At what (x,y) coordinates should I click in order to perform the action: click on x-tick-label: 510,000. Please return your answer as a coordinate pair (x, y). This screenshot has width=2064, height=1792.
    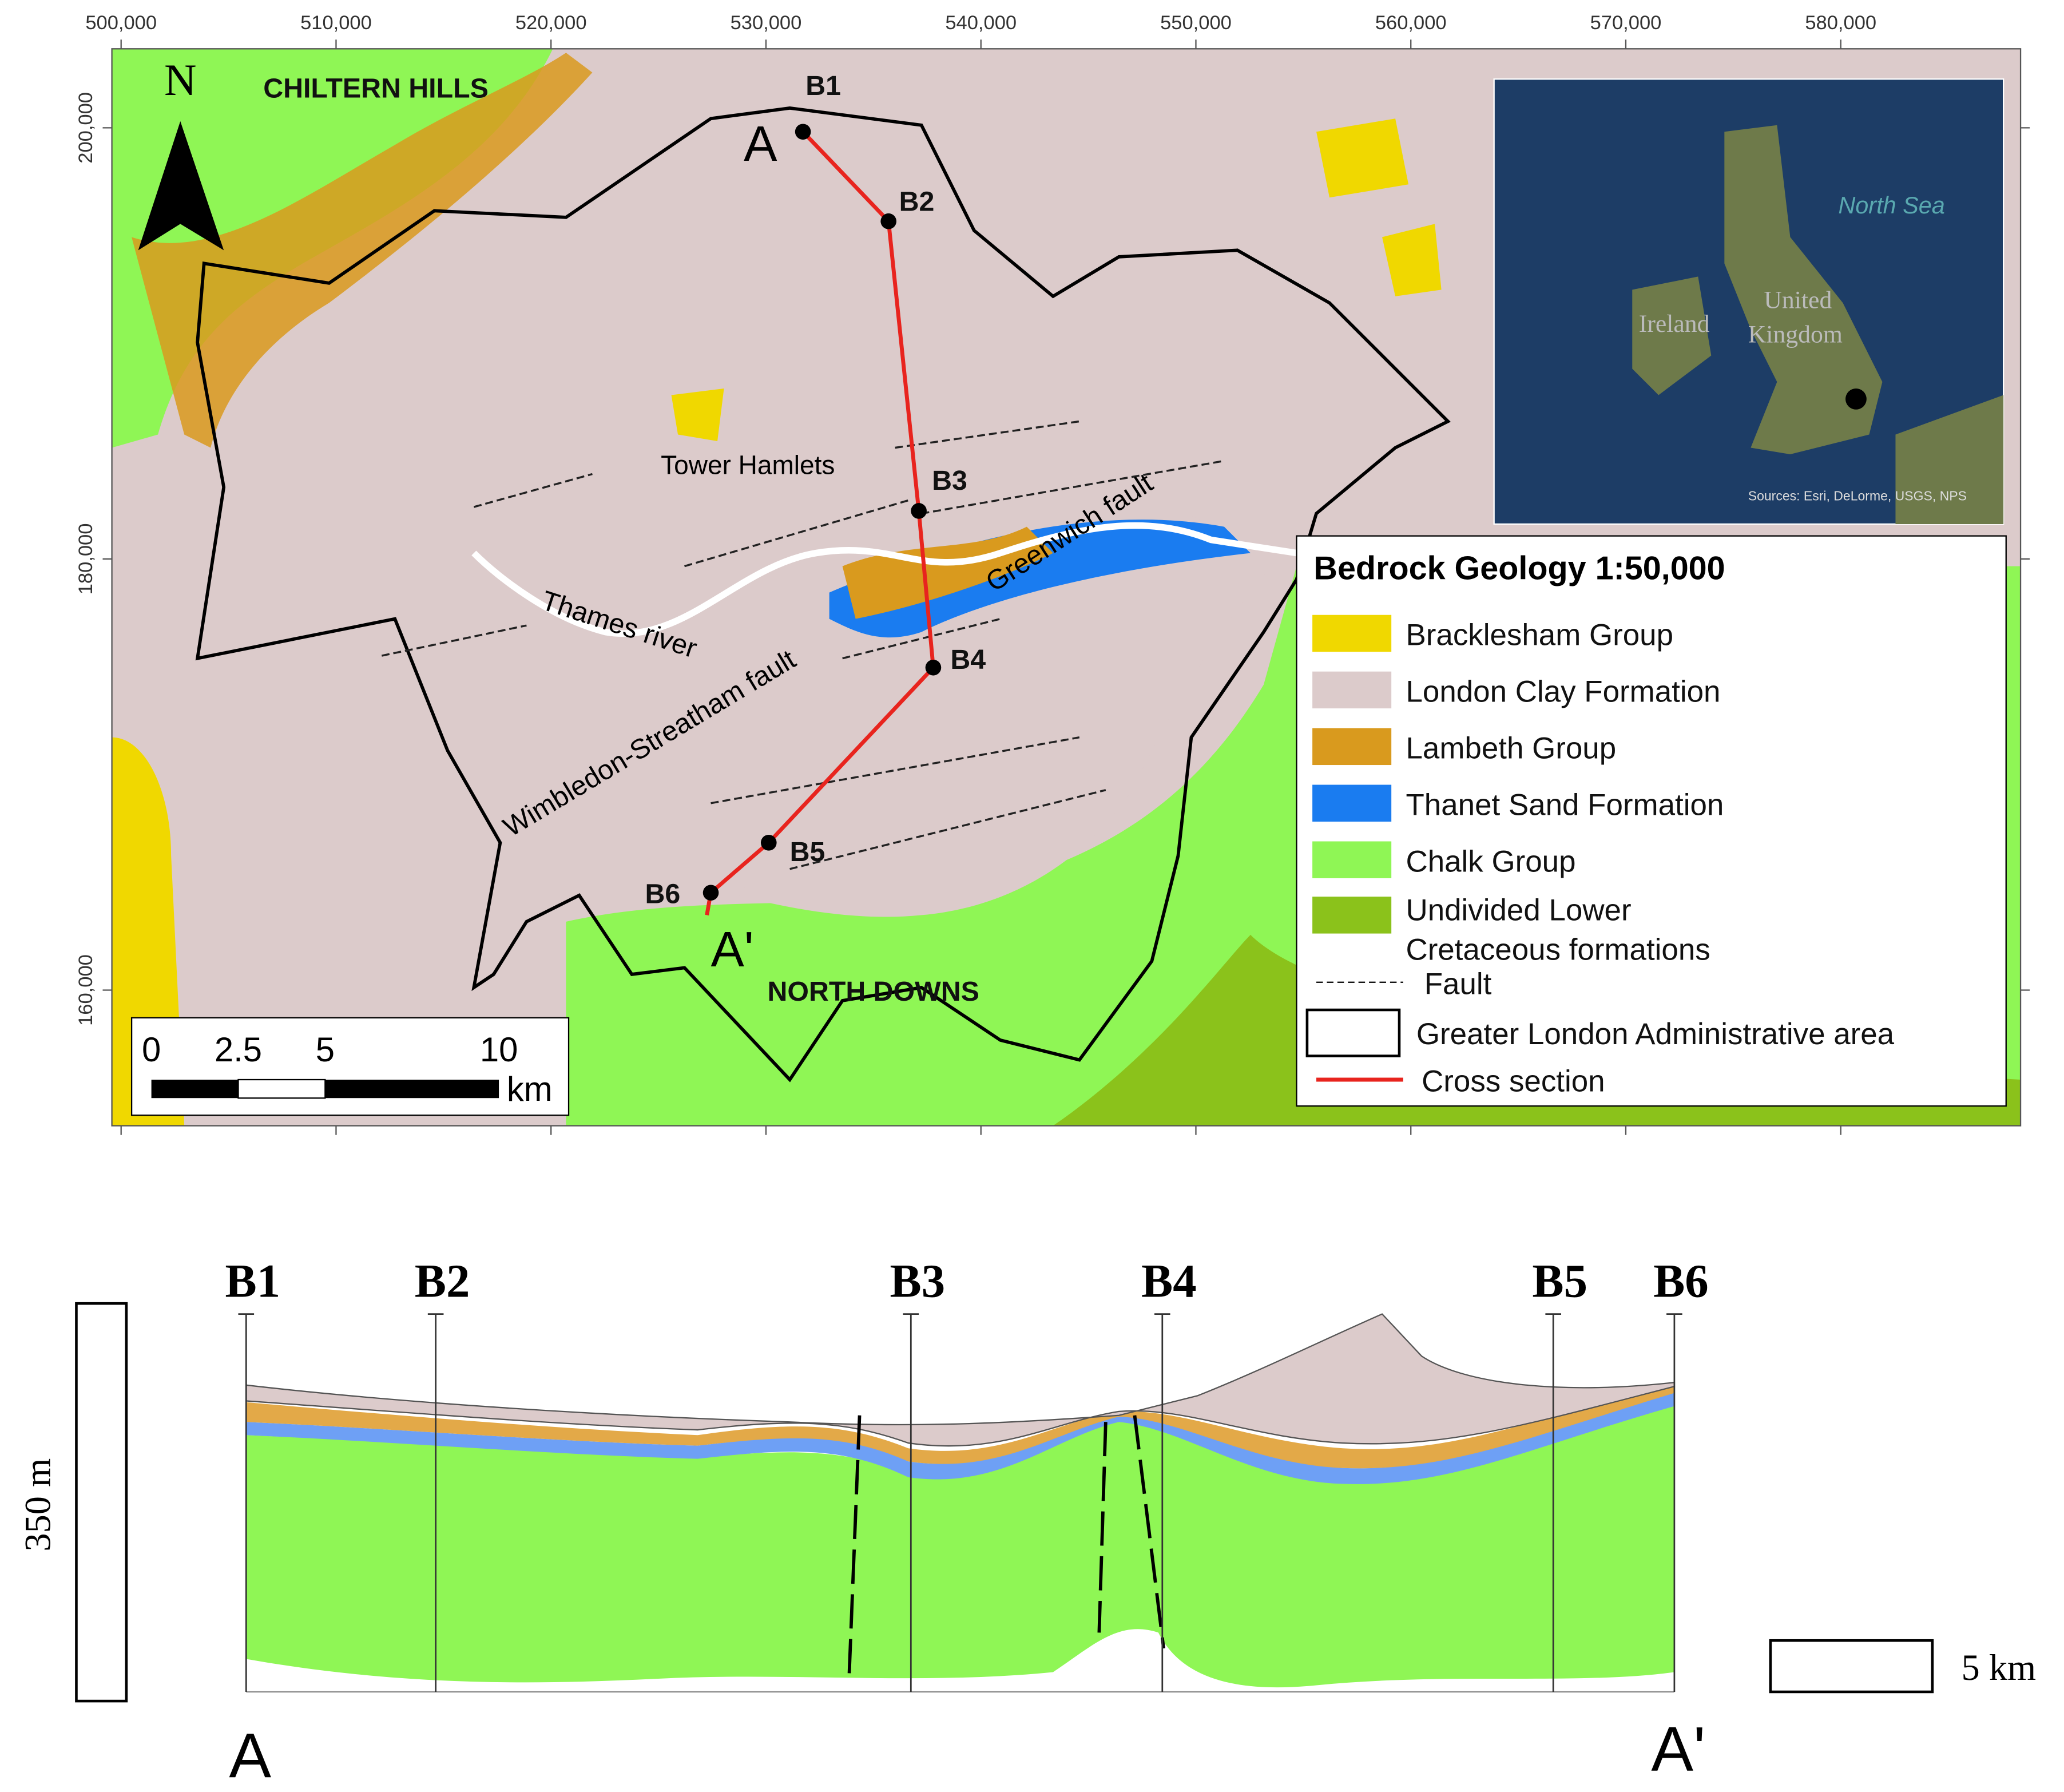
    Looking at the image, I should click on (336, 23).